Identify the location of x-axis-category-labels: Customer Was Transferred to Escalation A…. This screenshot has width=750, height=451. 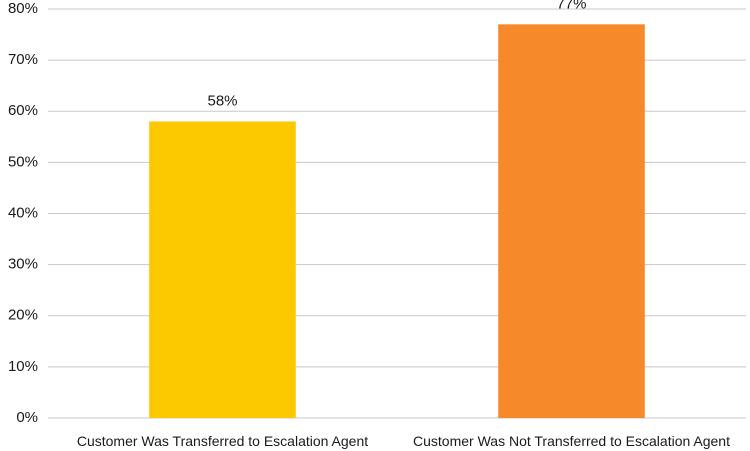
(403, 441).